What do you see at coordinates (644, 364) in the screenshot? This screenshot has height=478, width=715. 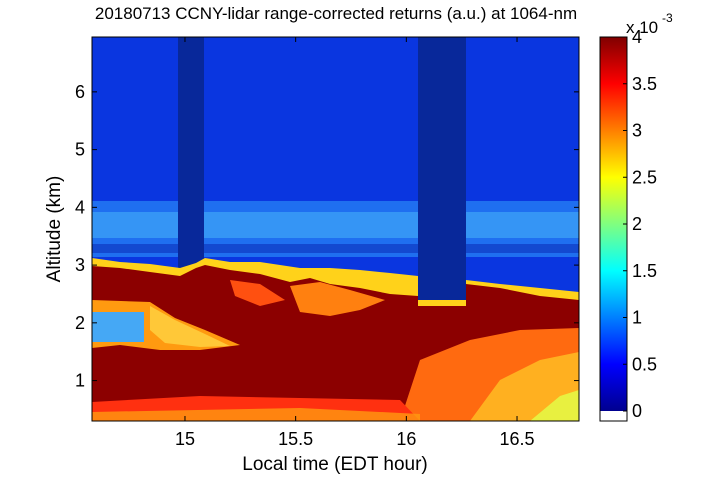 I see `colorbar-tick-label: 0.5` at bounding box center [644, 364].